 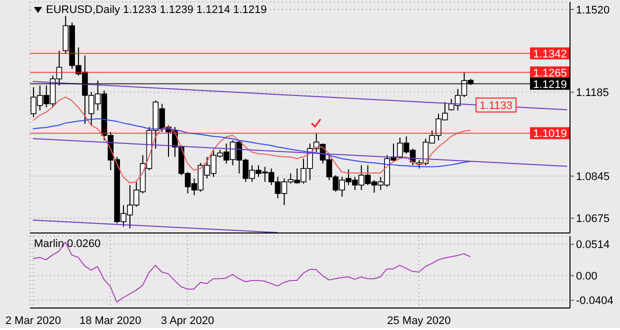 I want to click on annotation: 1.1133, so click(x=496, y=106).